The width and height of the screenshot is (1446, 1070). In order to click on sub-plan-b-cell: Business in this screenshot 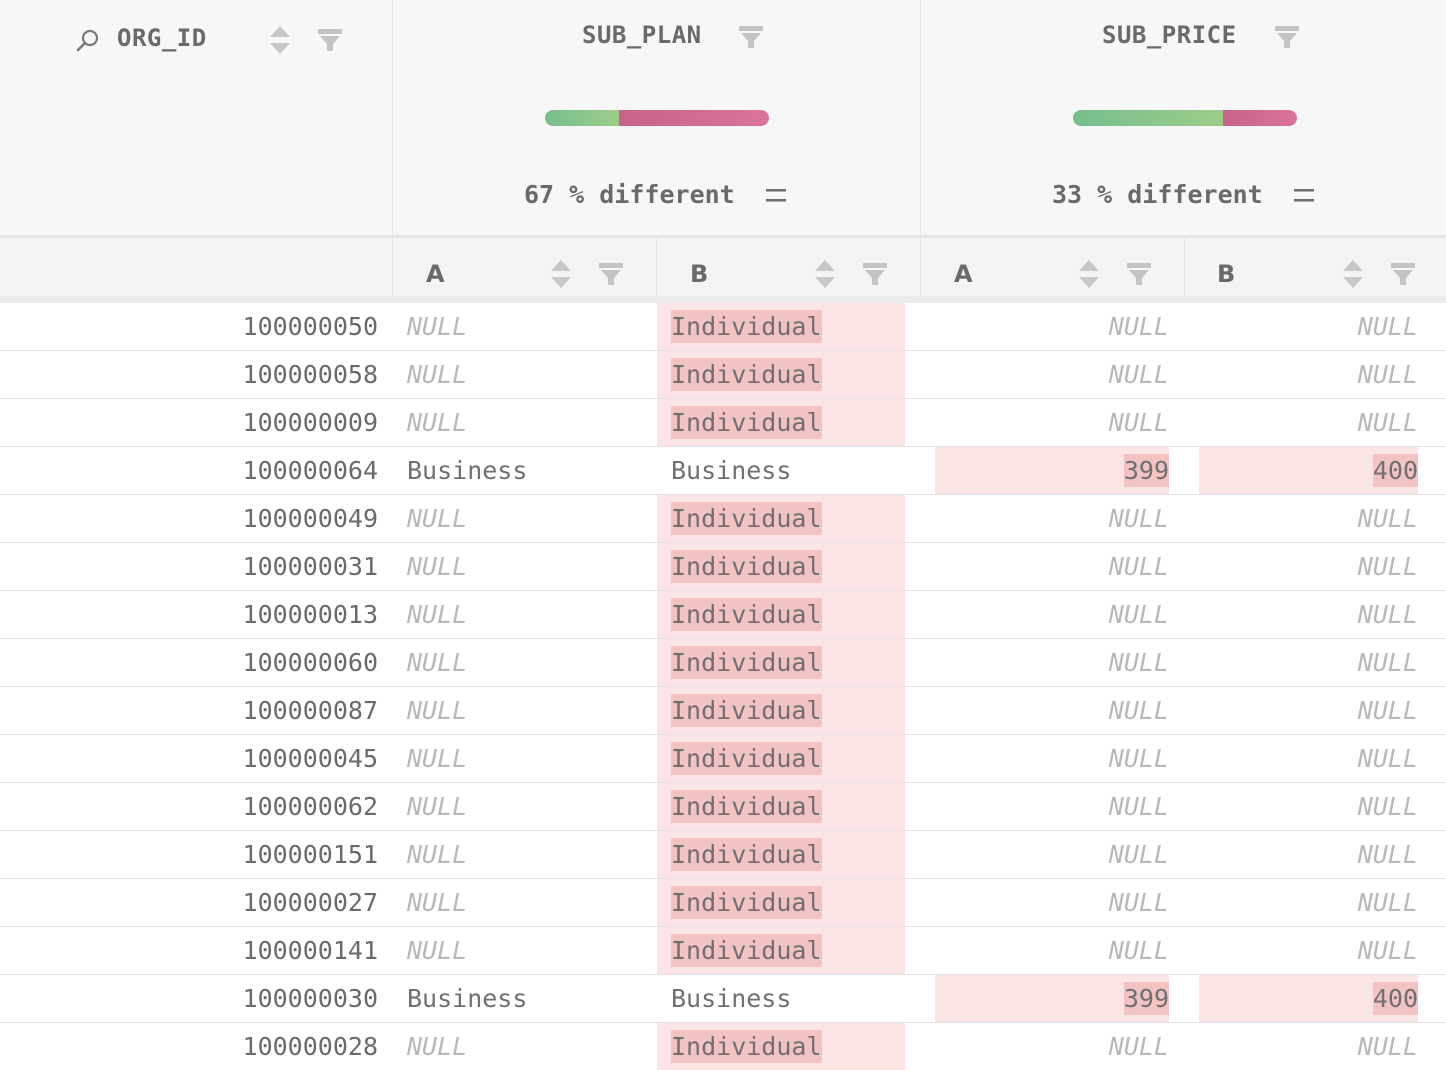, I will do `click(787, 470)`.